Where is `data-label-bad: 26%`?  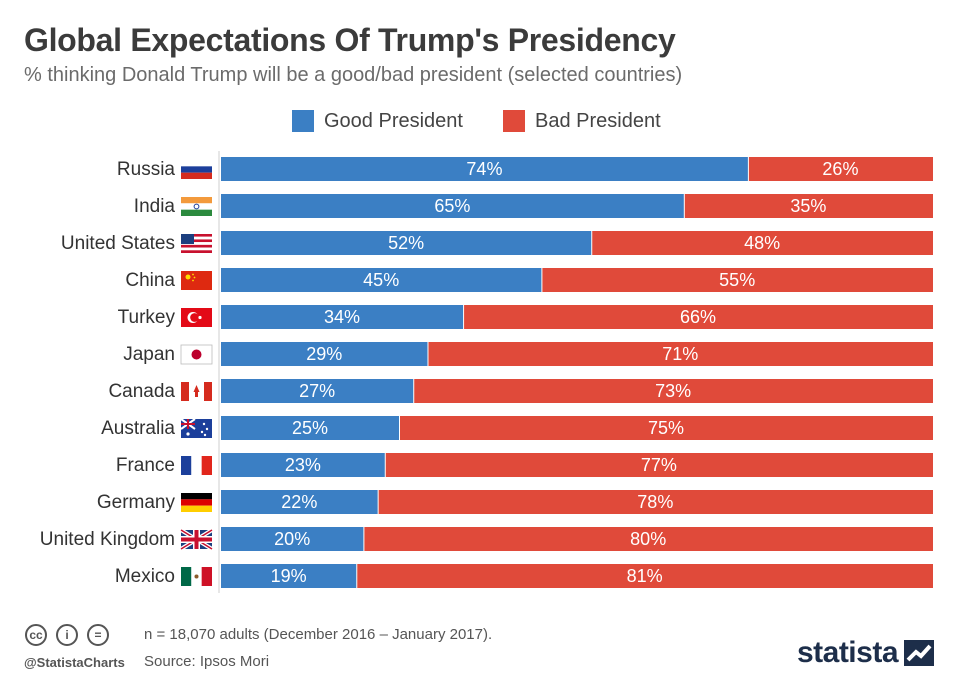
data-label-bad: 26% is located at coordinates (840, 169).